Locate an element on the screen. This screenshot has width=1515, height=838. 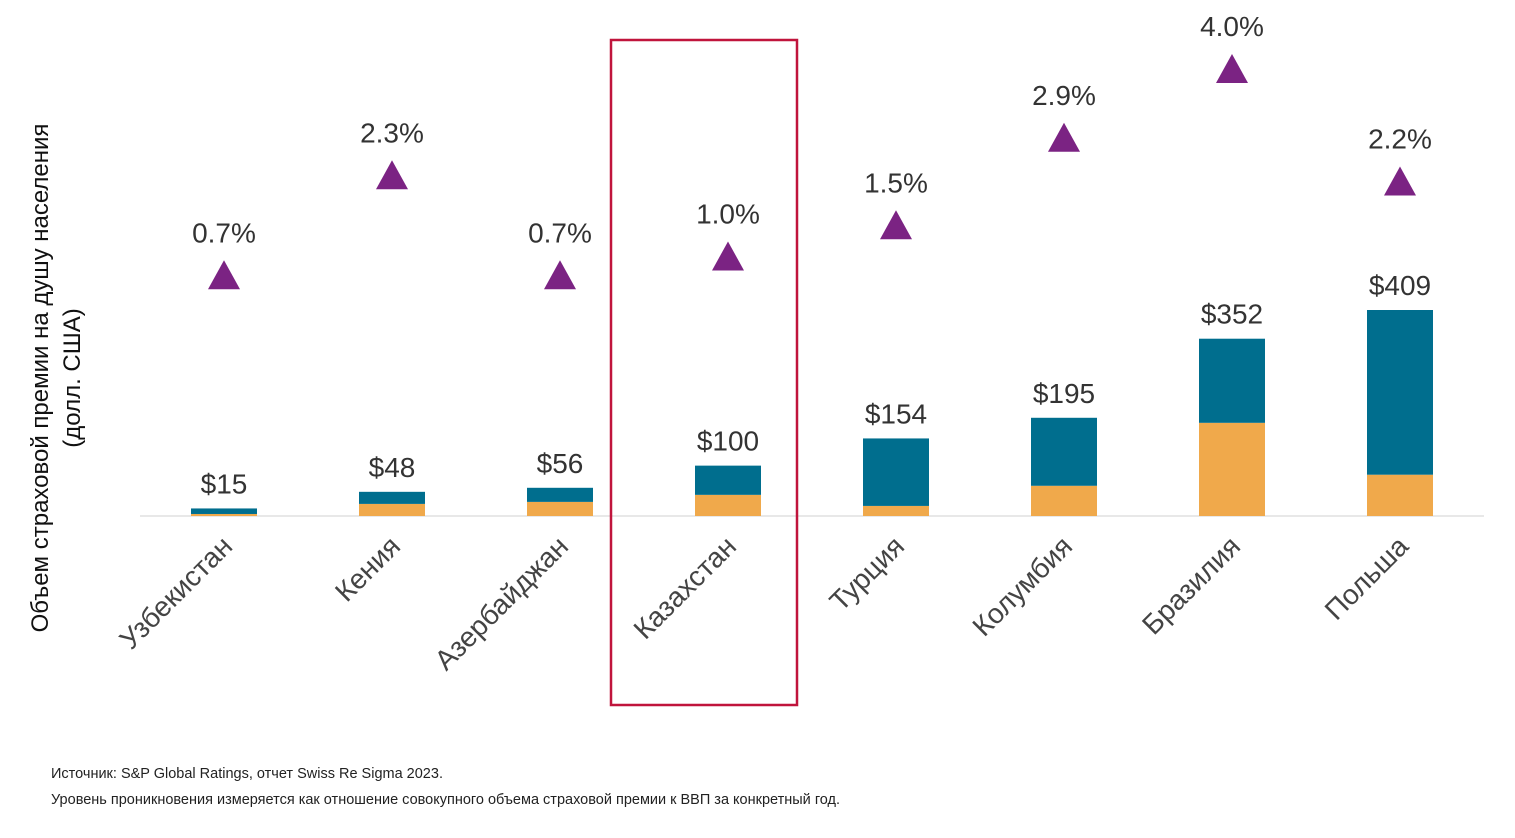
penetration-label: 2.2% is located at coordinates (1400, 139).